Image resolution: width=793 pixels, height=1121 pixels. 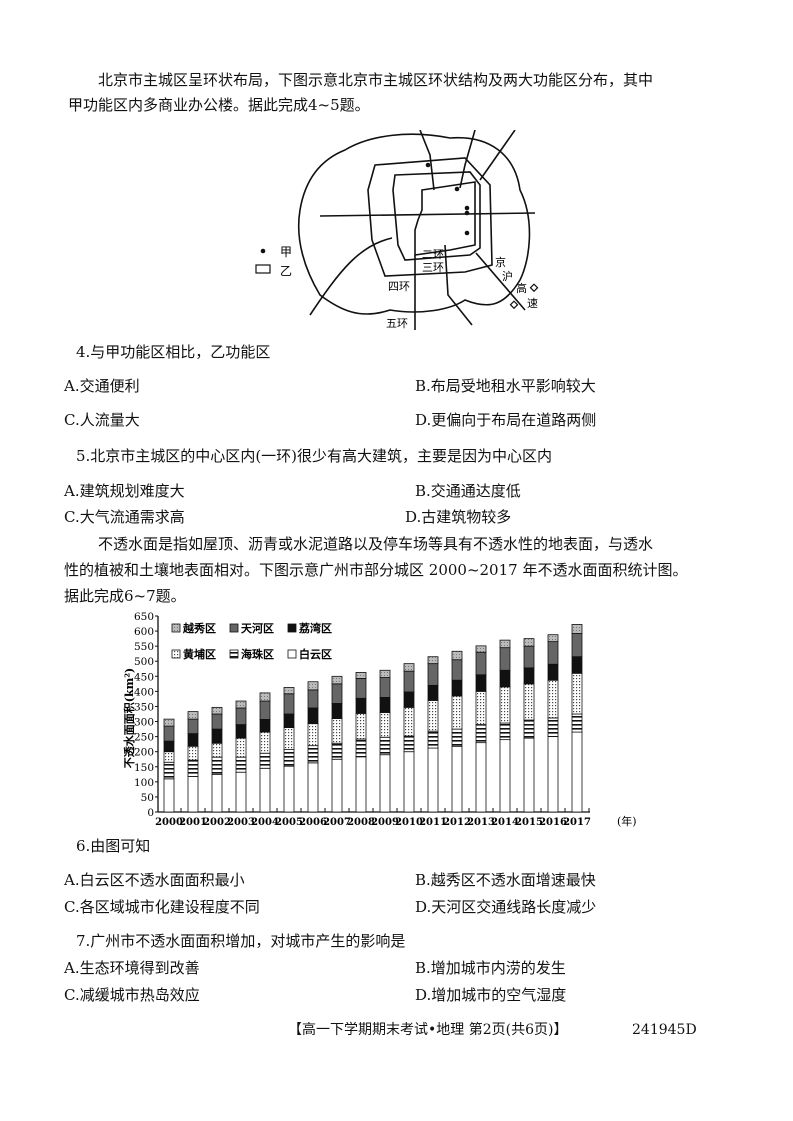 What do you see at coordinates (124, 517) in the screenshot?
I see `q5-option-c: C.大气流通需求高` at bounding box center [124, 517].